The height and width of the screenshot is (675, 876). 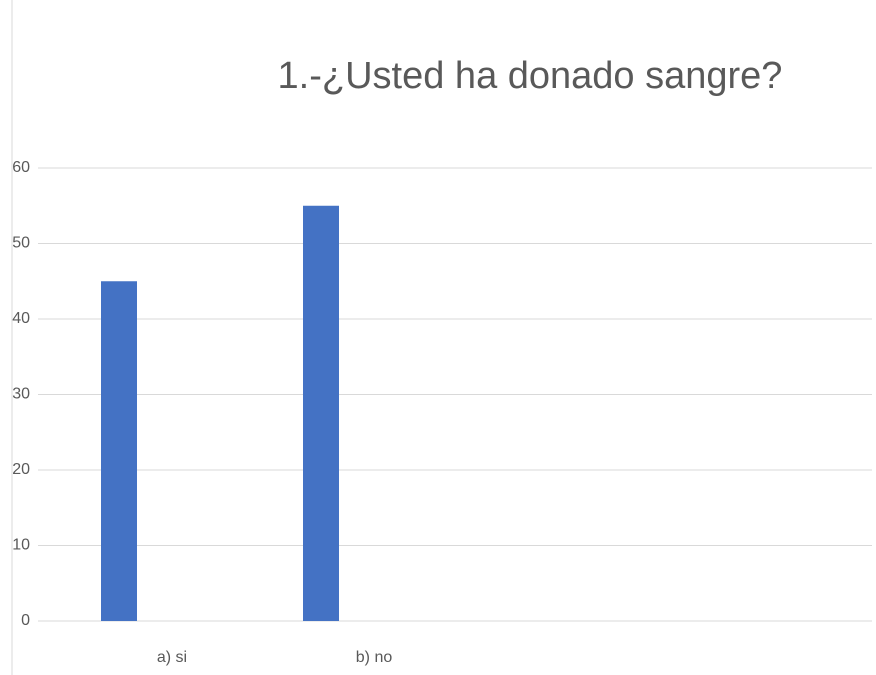 I want to click on y-tick-label: 60, so click(x=21, y=167).